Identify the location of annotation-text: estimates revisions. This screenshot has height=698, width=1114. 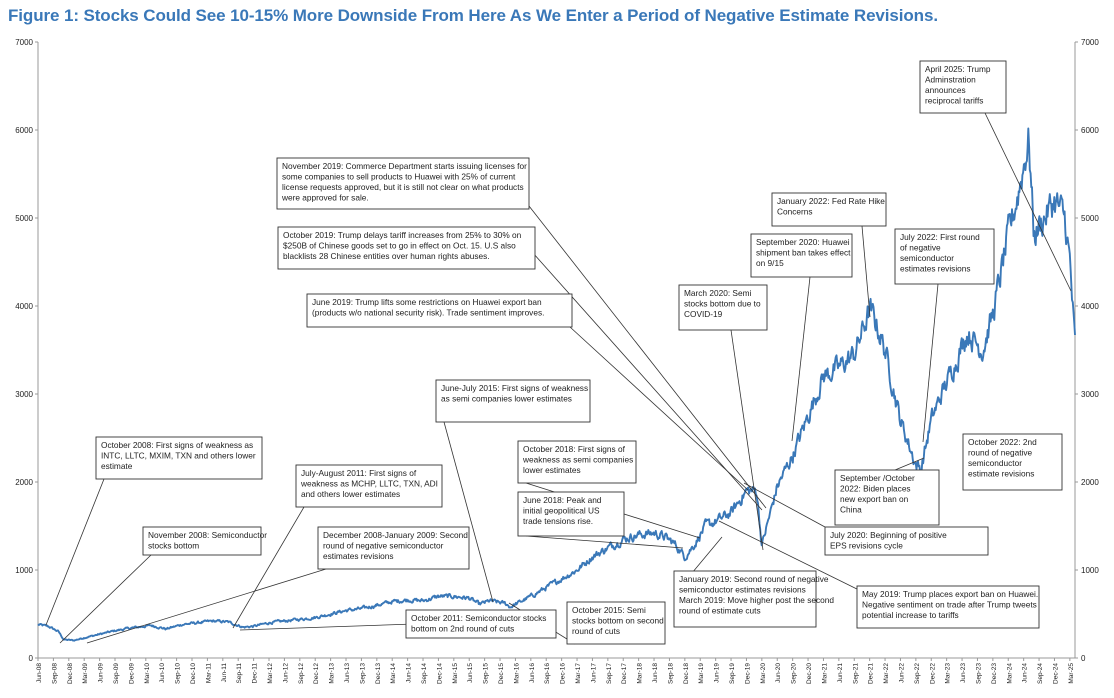
(358, 556).